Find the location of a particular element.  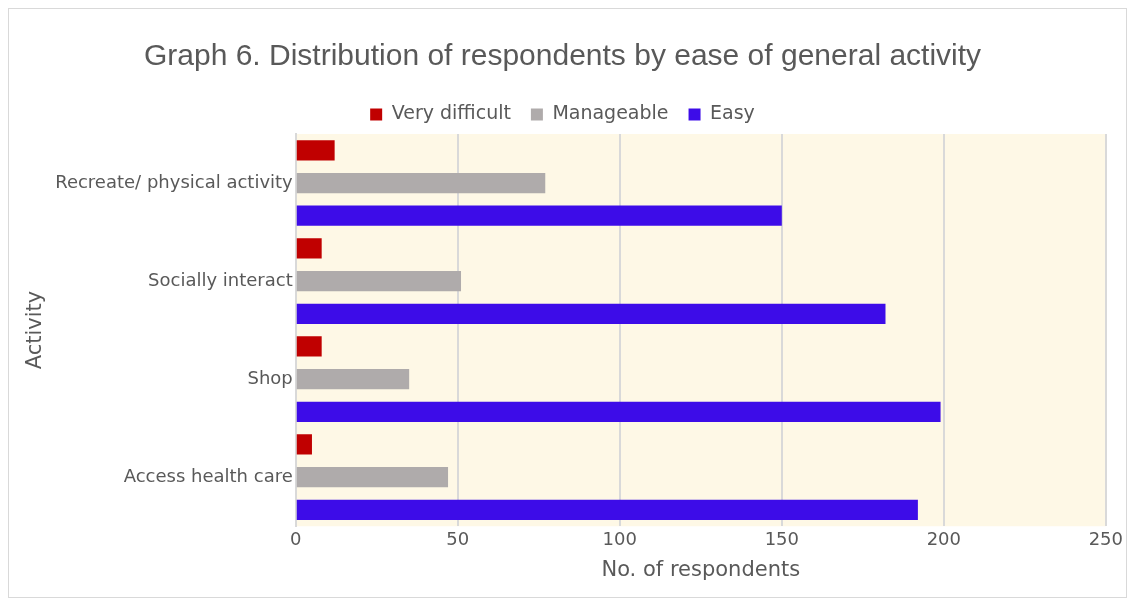

chart-title: Graph 6. Distribution of respondents by ease of general activity is located at coordinates (562, 55).